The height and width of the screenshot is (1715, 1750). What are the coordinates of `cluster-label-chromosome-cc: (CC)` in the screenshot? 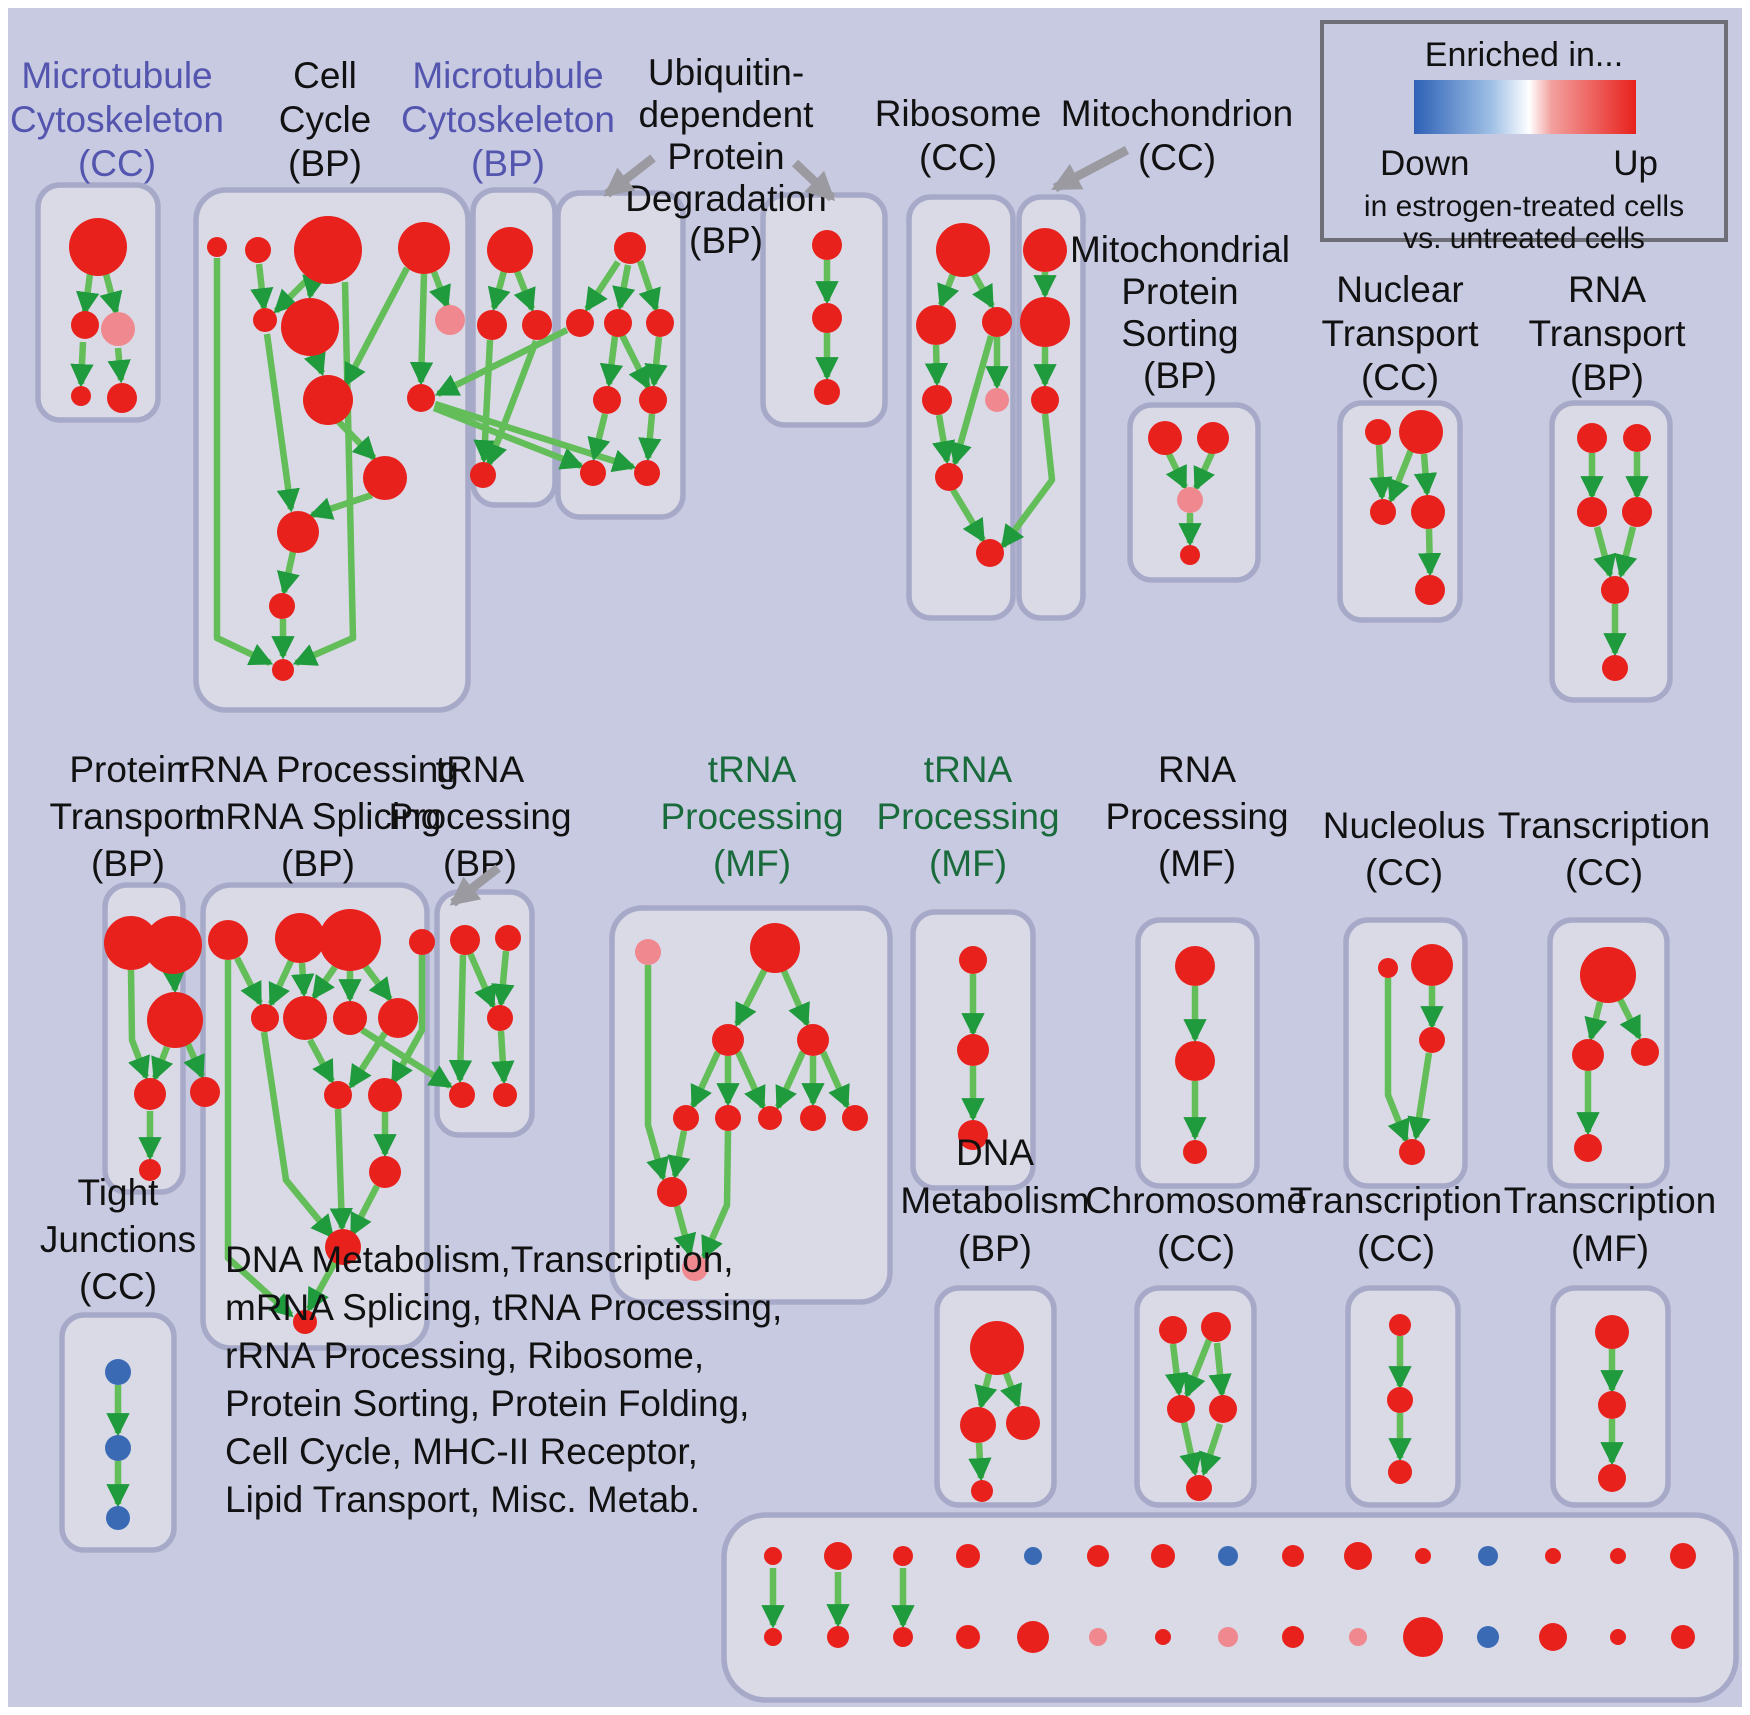 It's located at (1196, 1248).